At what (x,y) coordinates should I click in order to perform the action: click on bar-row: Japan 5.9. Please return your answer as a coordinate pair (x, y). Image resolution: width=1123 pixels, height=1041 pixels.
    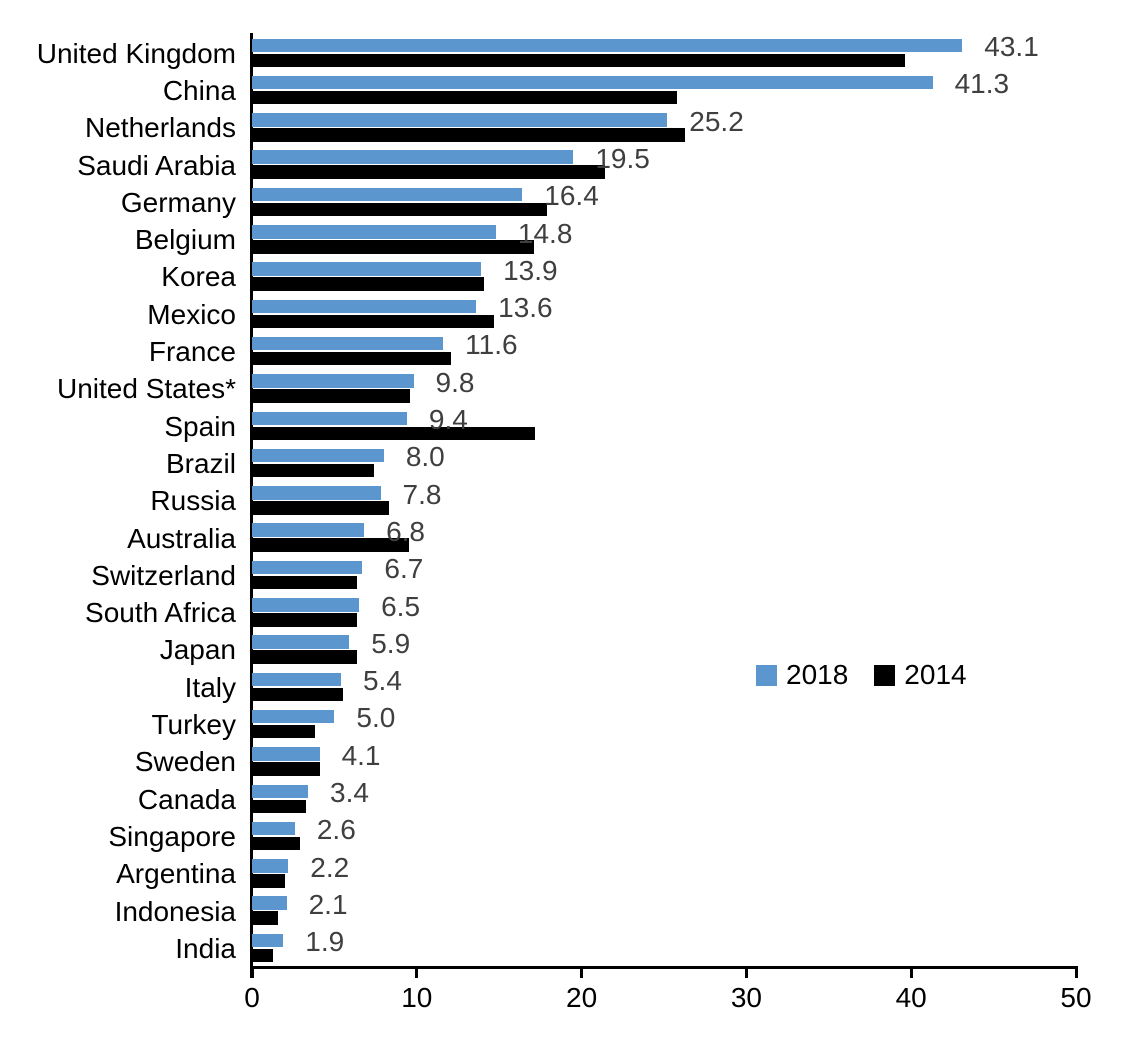
    Looking at the image, I should click on (561, 648).